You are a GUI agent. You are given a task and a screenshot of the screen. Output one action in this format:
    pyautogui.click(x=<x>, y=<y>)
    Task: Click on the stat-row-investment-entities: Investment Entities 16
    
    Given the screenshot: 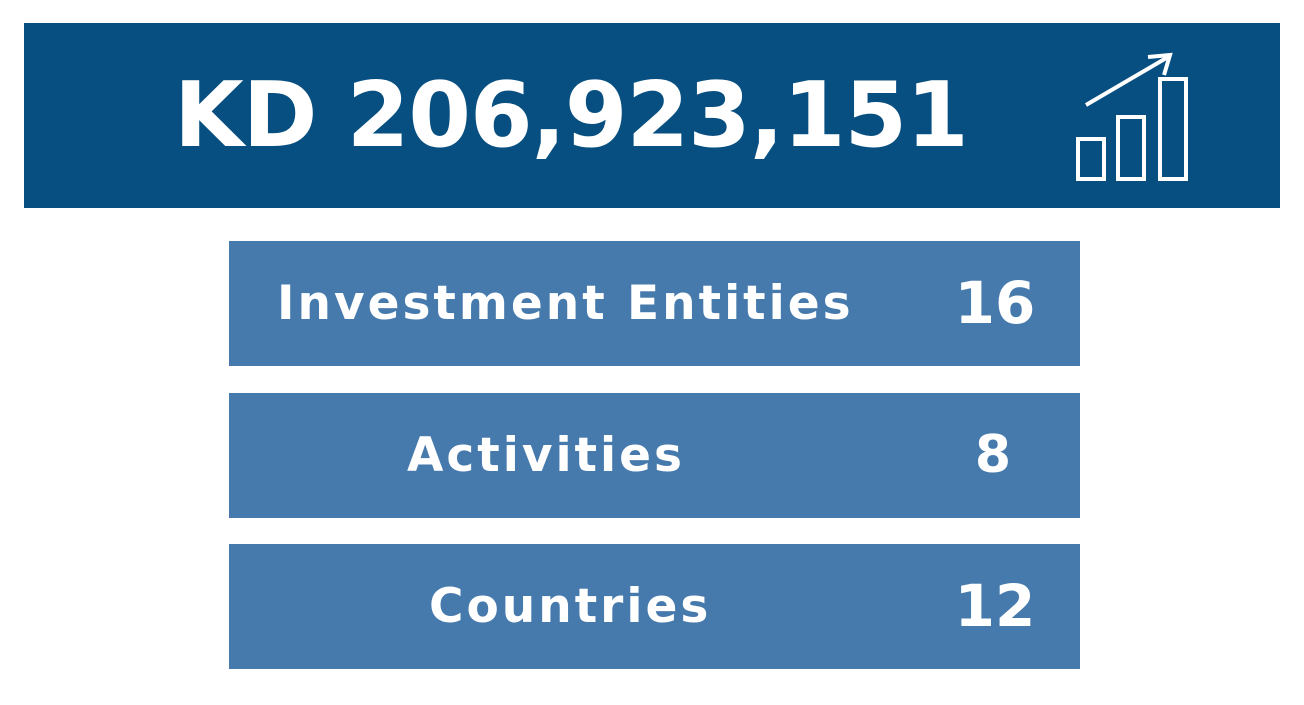 What is the action you would take?
    pyautogui.click(x=654, y=303)
    